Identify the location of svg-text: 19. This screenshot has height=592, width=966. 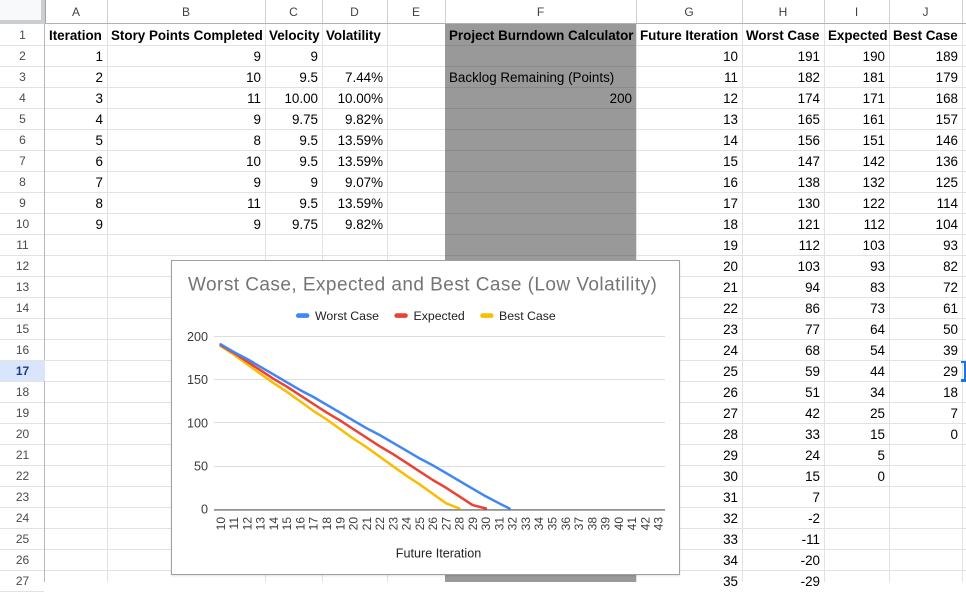
(340, 523).